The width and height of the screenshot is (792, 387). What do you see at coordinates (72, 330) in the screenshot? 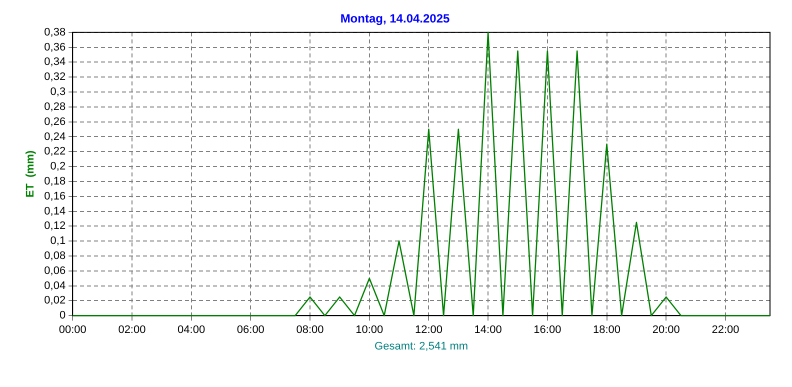
I see `x-tick-label: 00:00` at bounding box center [72, 330].